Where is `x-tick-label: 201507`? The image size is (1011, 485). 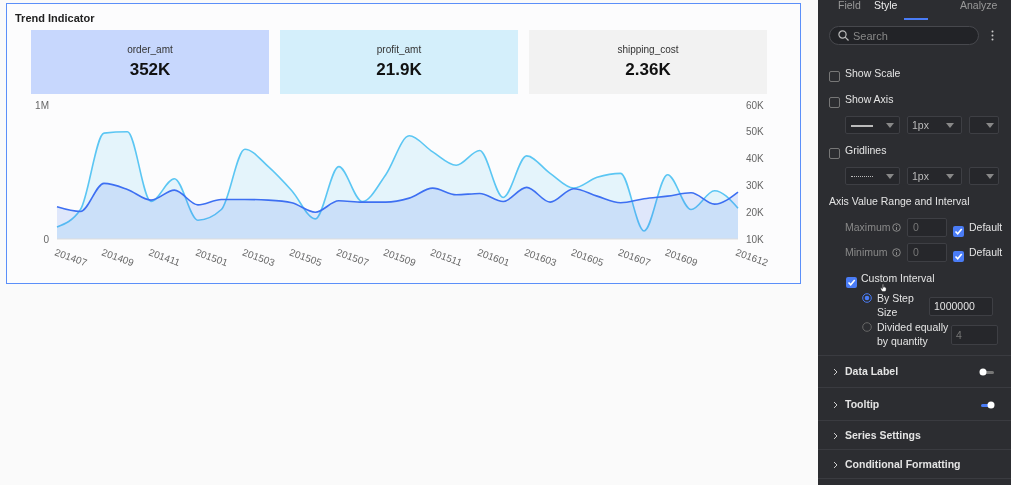
x-tick-label: 201507 is located at coordinates (353, 257).